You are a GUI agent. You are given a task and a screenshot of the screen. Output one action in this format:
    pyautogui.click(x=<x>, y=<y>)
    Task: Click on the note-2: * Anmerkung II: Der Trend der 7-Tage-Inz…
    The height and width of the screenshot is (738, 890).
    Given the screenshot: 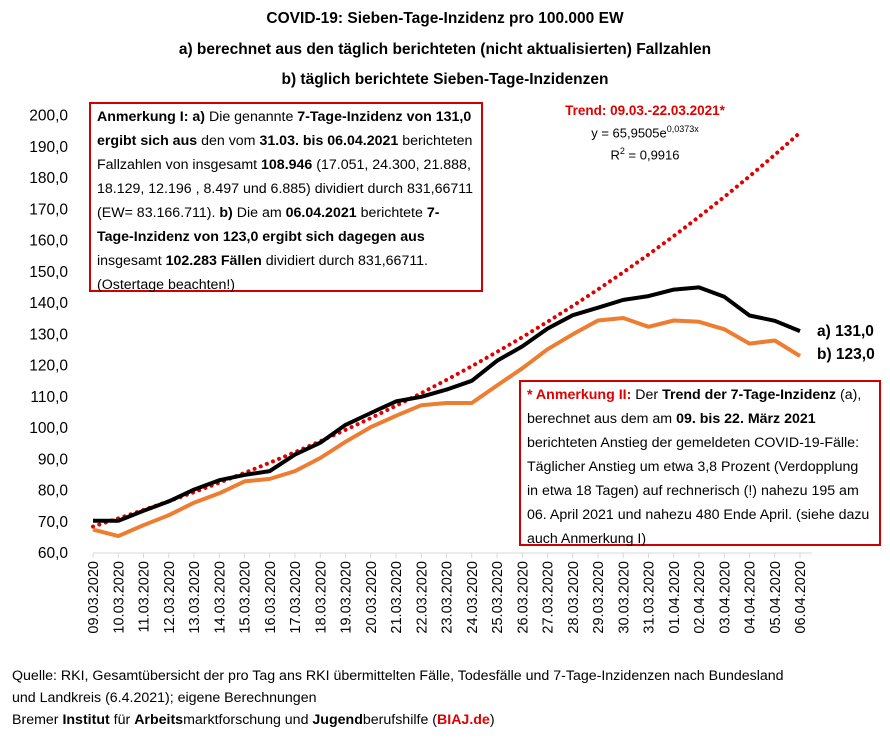 What is the action you would take?
    pyautogui.click(x=700, y=463)
    